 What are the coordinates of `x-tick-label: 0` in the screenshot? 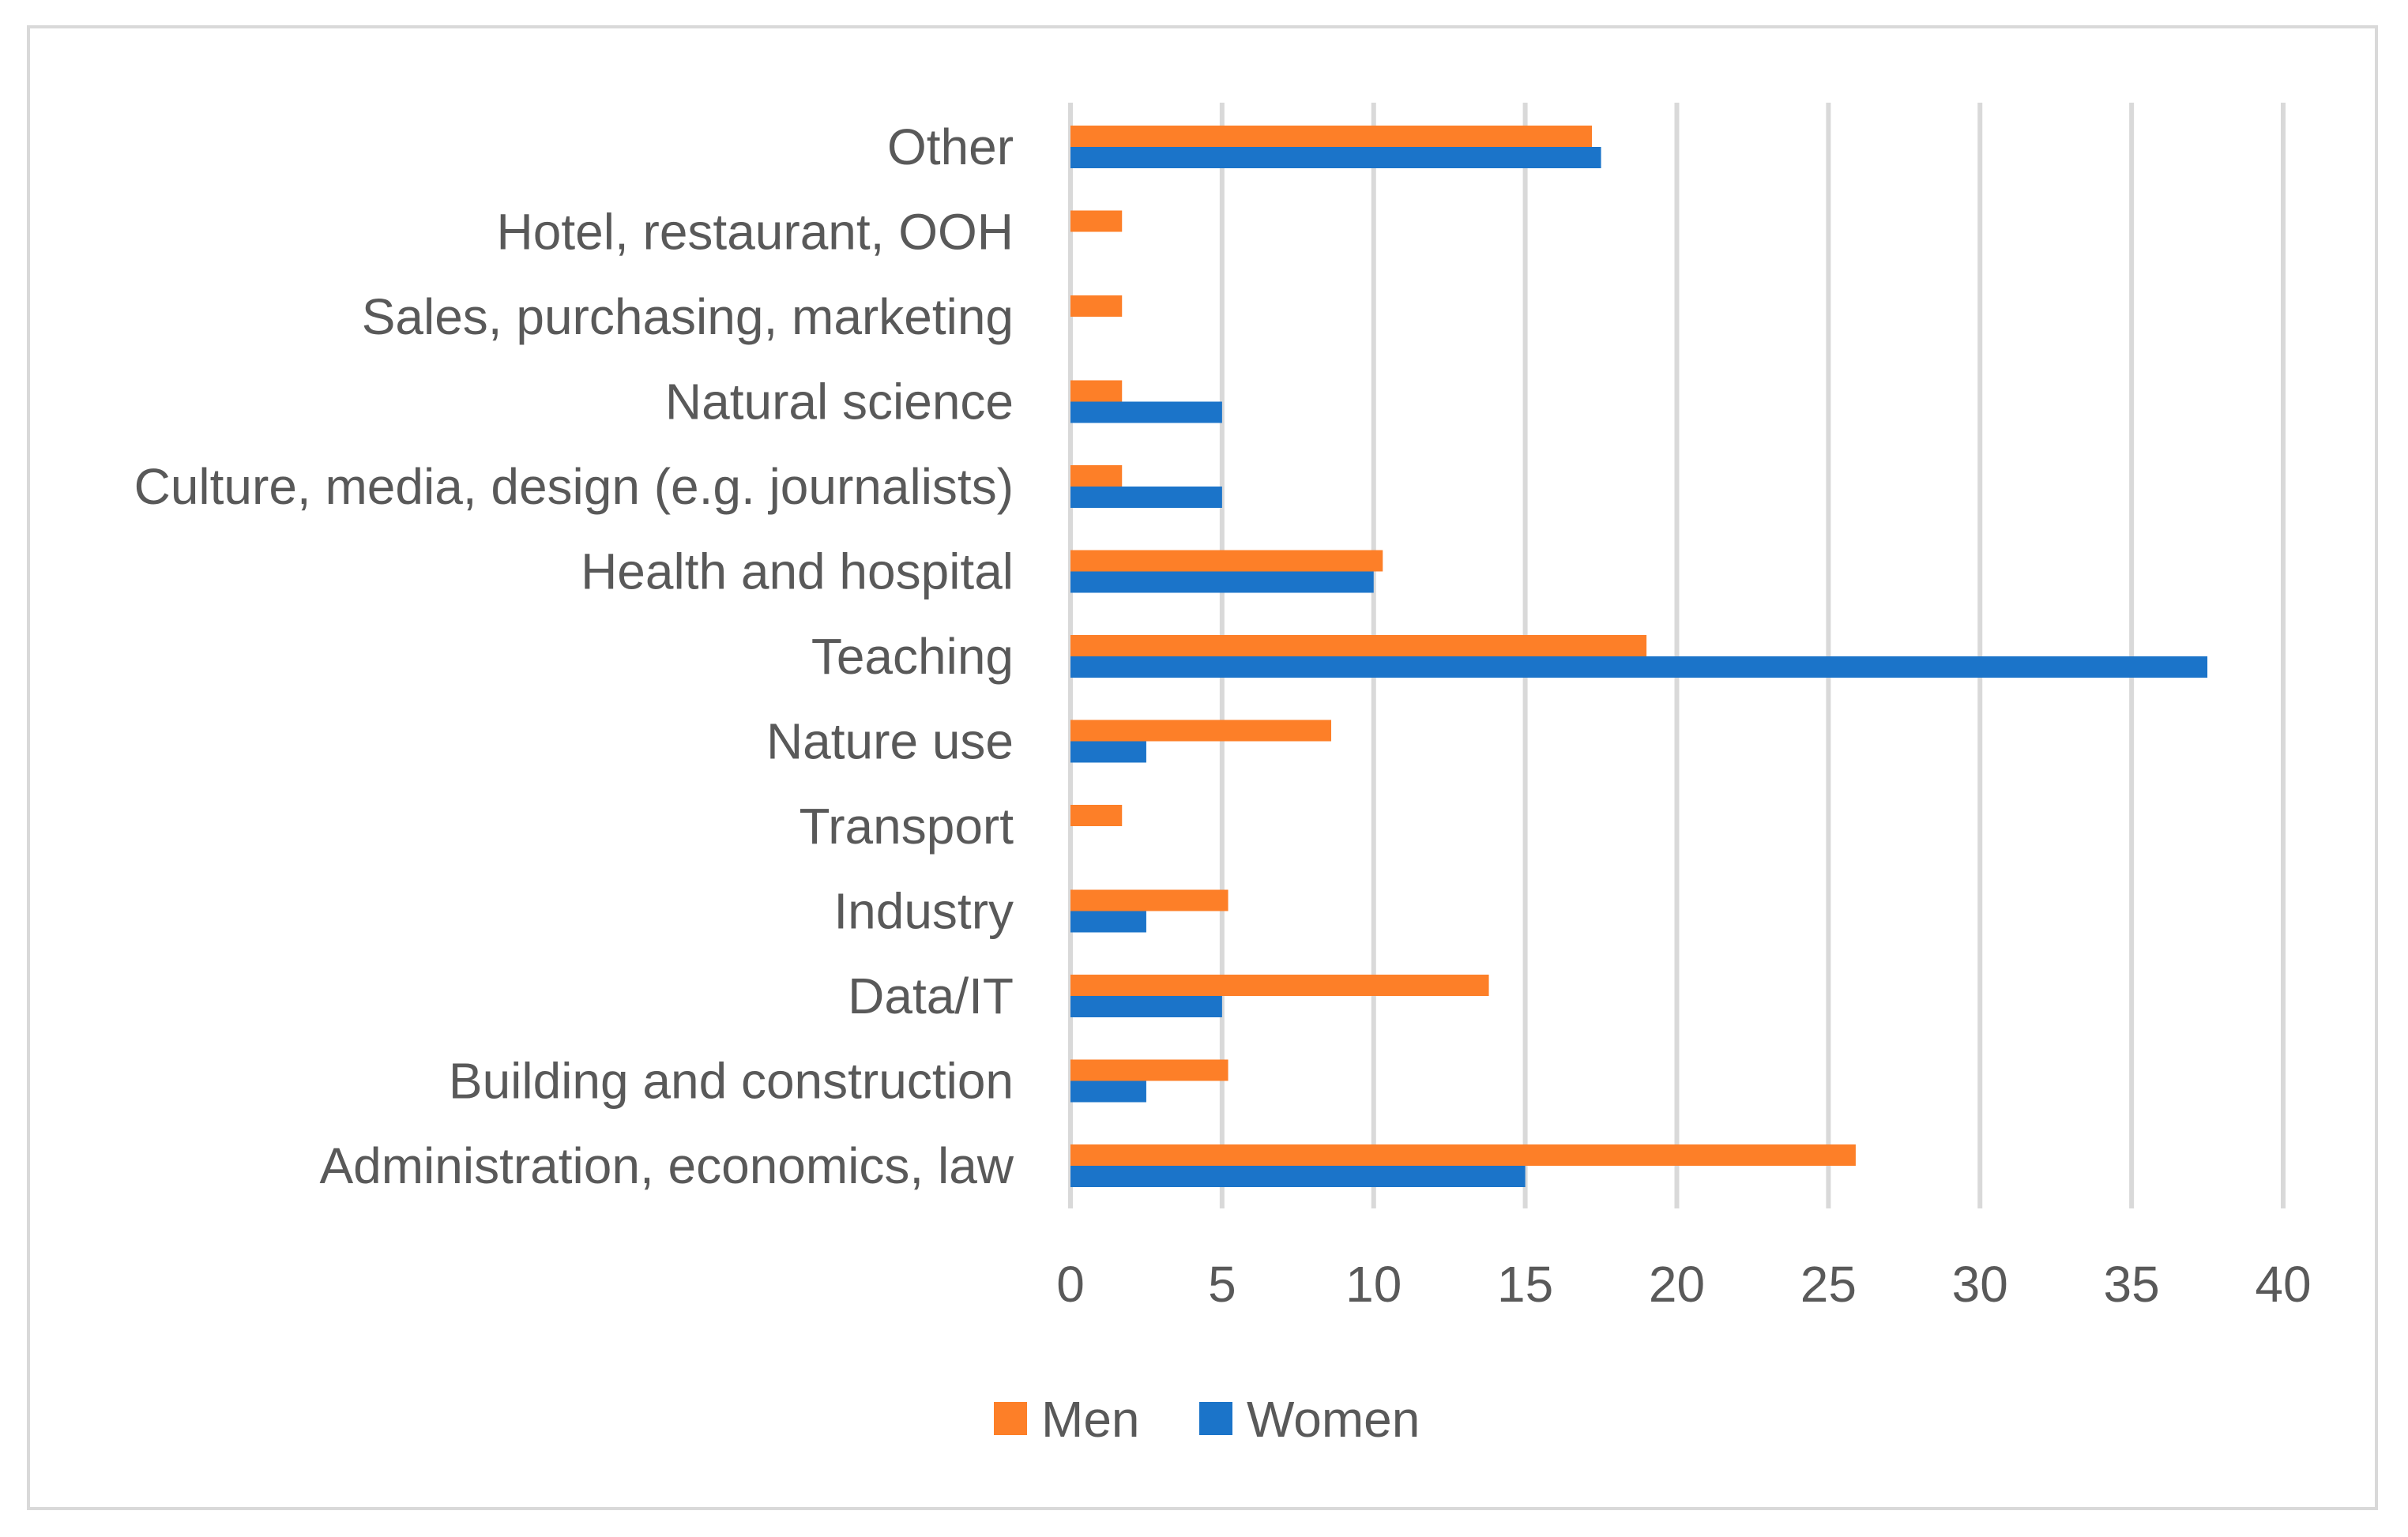 It's located at (1070, 1284).